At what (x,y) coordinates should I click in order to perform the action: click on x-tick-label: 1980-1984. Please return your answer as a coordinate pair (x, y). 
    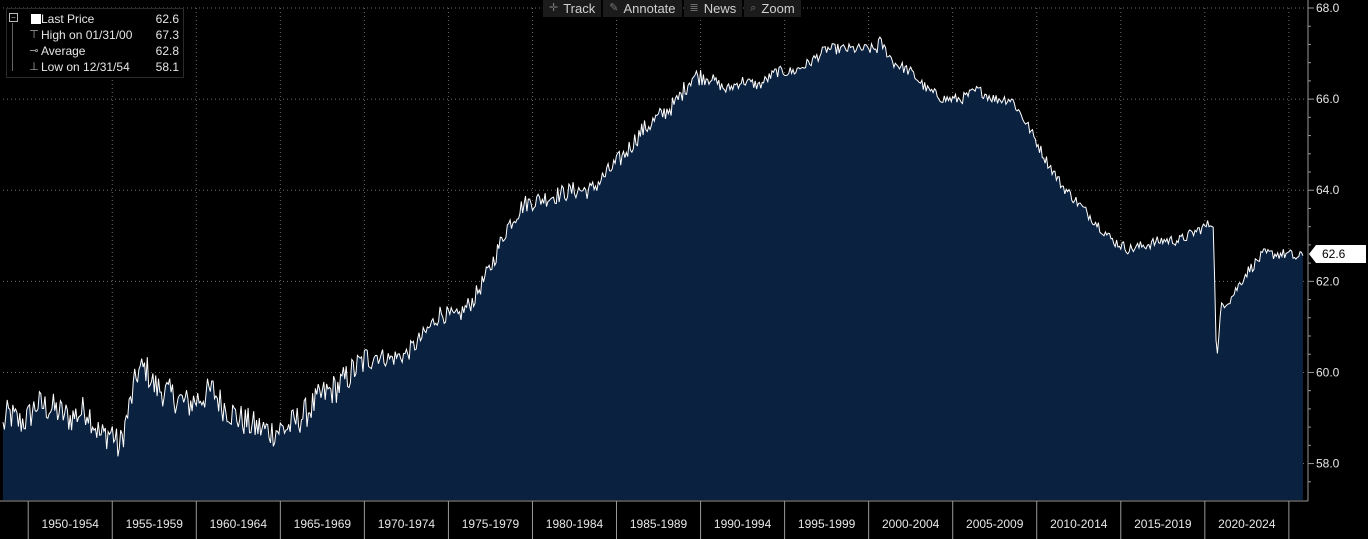
    Looking at the image, I should click on (575, 524).